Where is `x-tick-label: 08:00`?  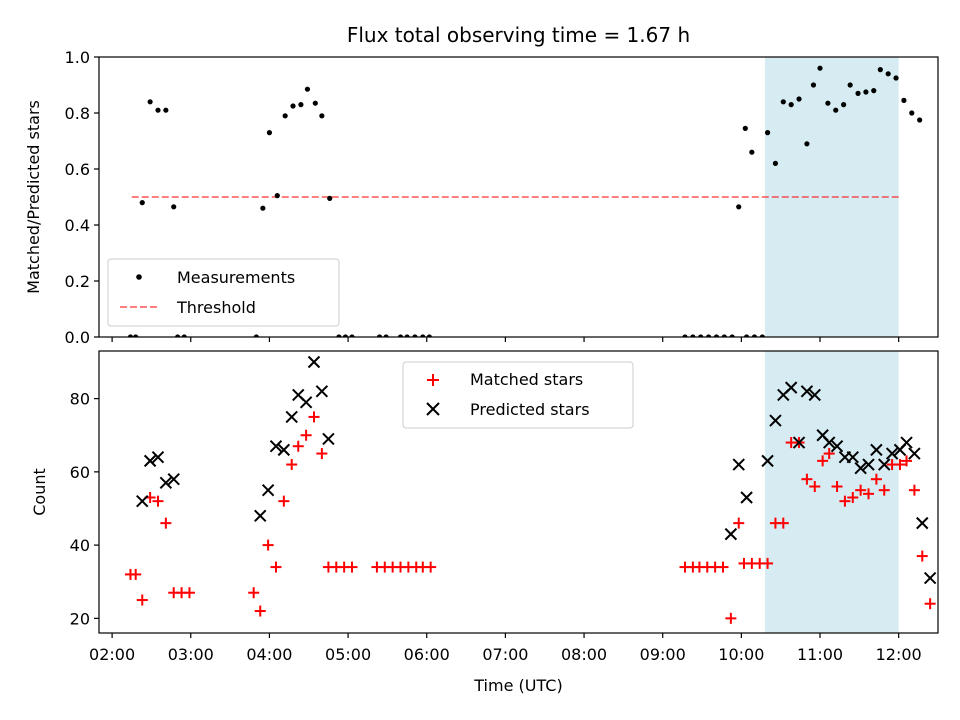 x-tick-label: 08:00 is located at coordinates (584, 654).